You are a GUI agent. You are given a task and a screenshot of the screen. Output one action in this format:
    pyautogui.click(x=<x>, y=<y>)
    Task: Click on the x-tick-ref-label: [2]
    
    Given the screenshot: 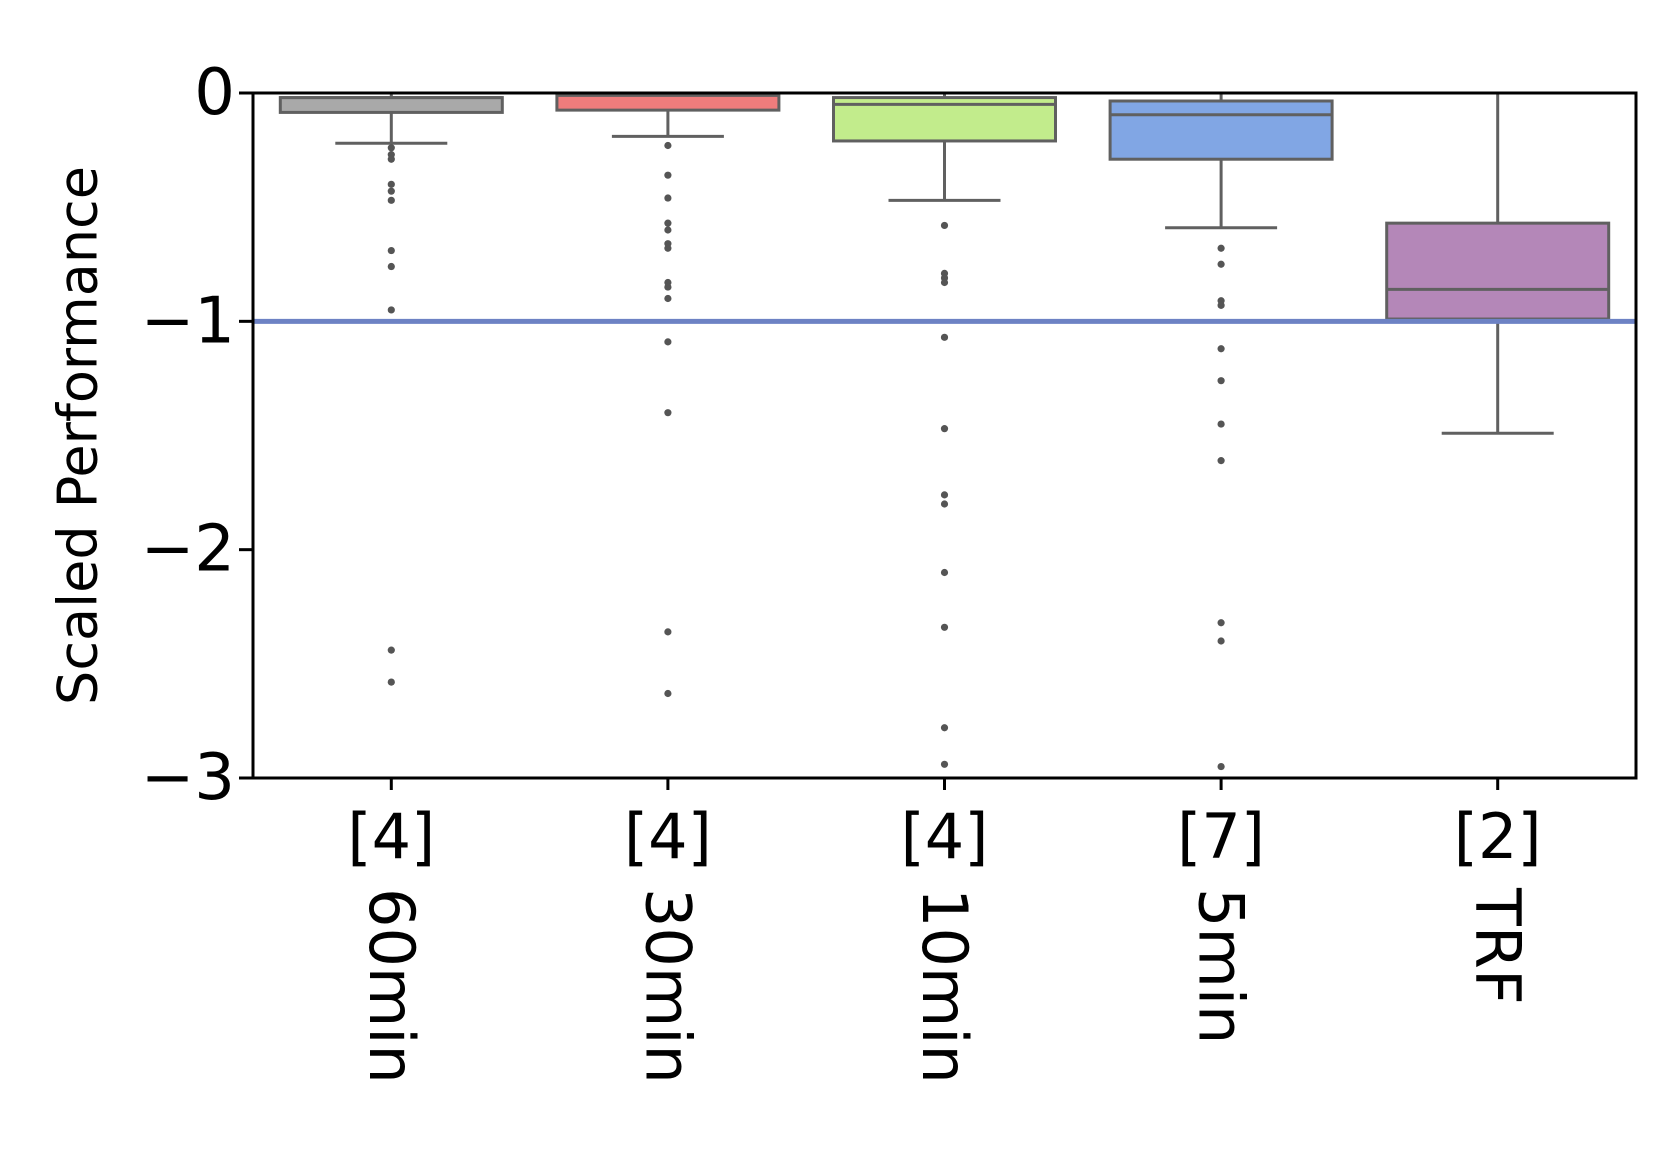 What is the action you would take?
    pyautogui.click(x=1498, y=836)
    